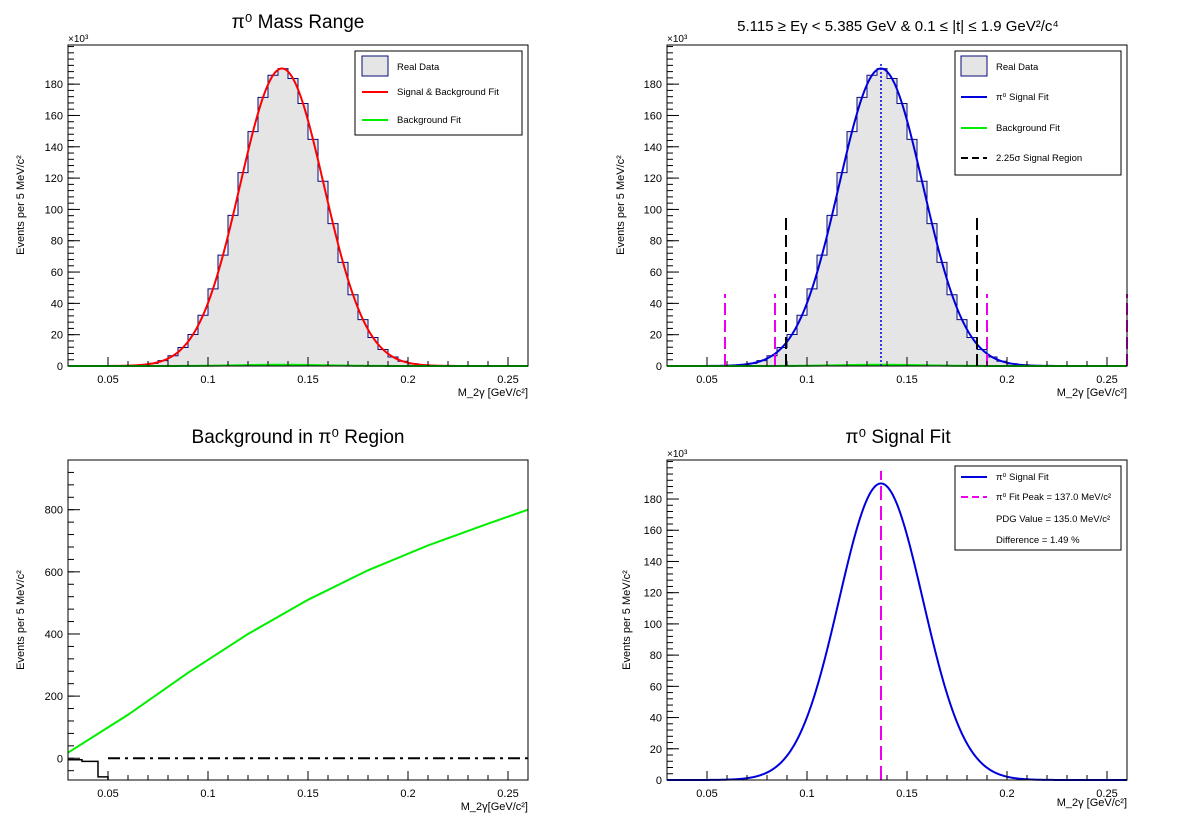  Describe the element at coordinates (898, 437) in the screenshot. I see `panel4-title: π⁰ Signal Fit` at that location.